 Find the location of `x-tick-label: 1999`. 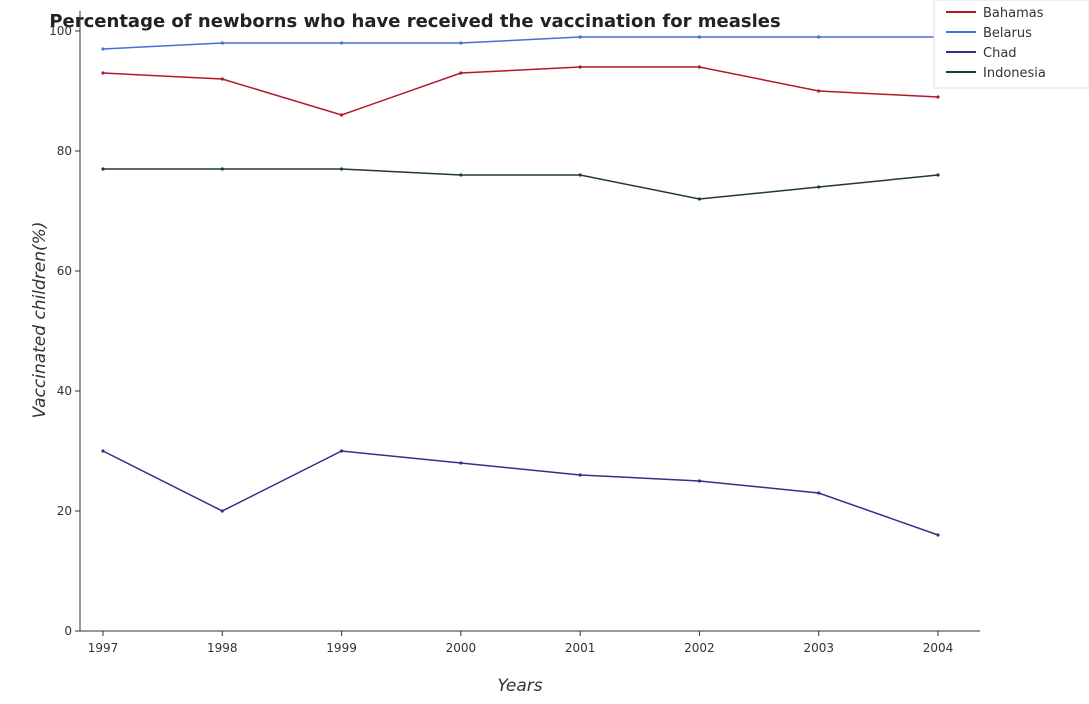

x-tick-label: 1999 is located at coordinates (341, 648).